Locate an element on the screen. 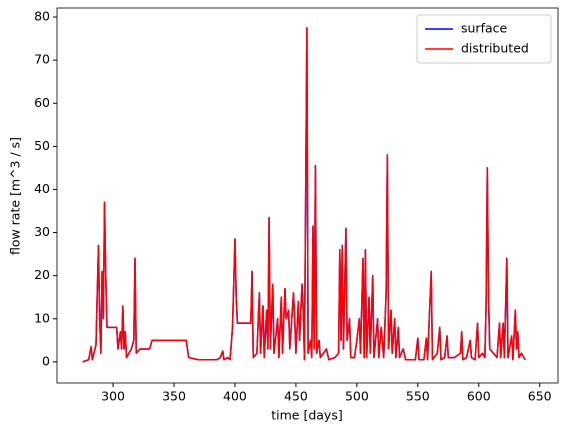 The image size is (567, 432). x-tick-label: 500 is located at coordinates (357, 396).